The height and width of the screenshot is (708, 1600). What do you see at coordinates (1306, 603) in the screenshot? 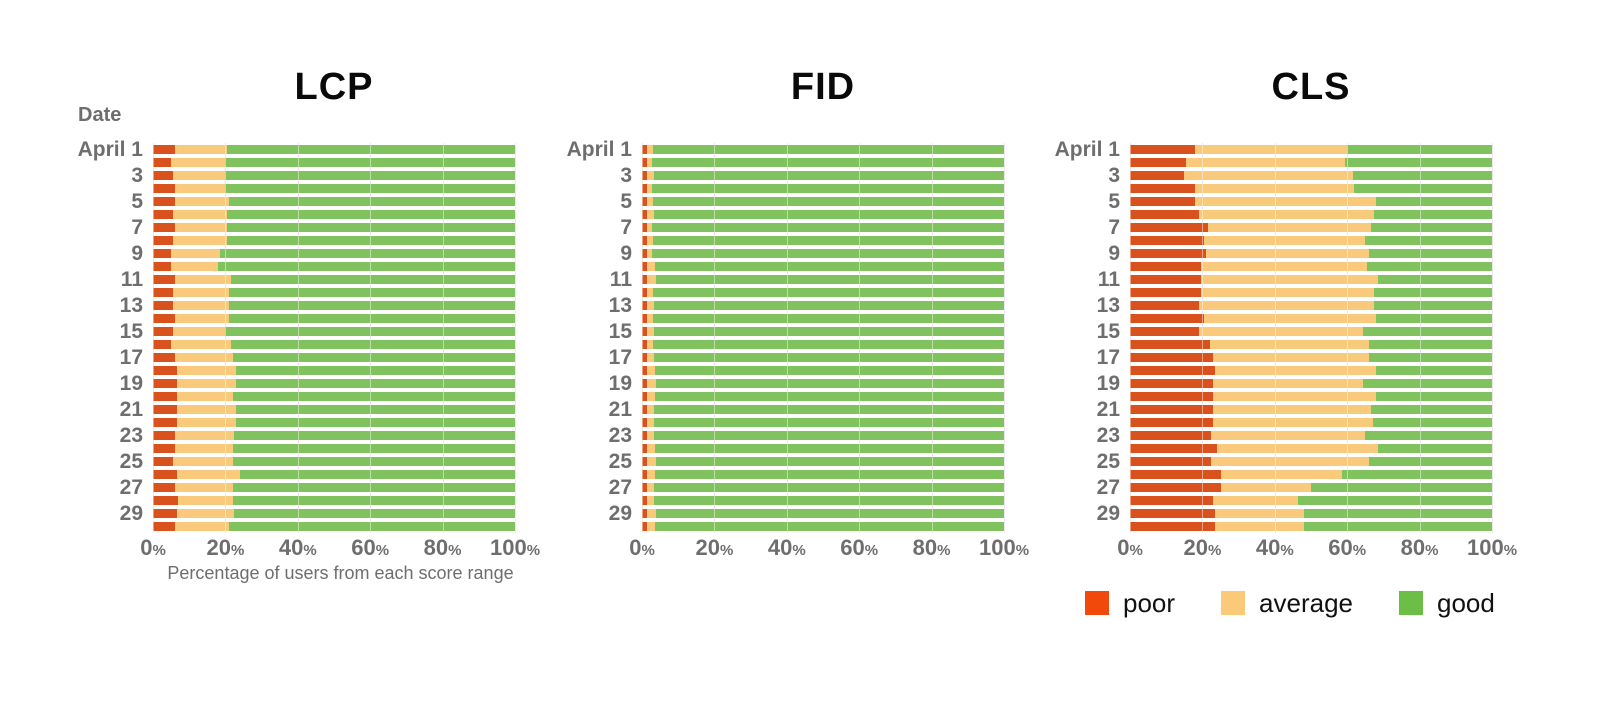
I see `legend-label-average: average` at bounding box center [1306, 603].